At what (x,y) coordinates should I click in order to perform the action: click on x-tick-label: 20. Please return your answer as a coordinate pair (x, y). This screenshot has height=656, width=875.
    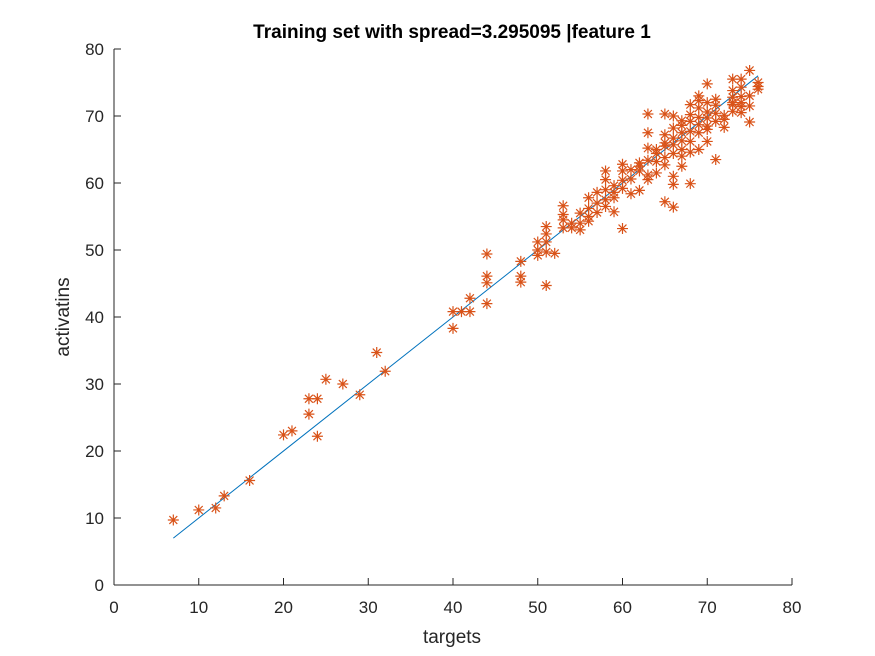
    Looking at the image, I should click on (283, 607).